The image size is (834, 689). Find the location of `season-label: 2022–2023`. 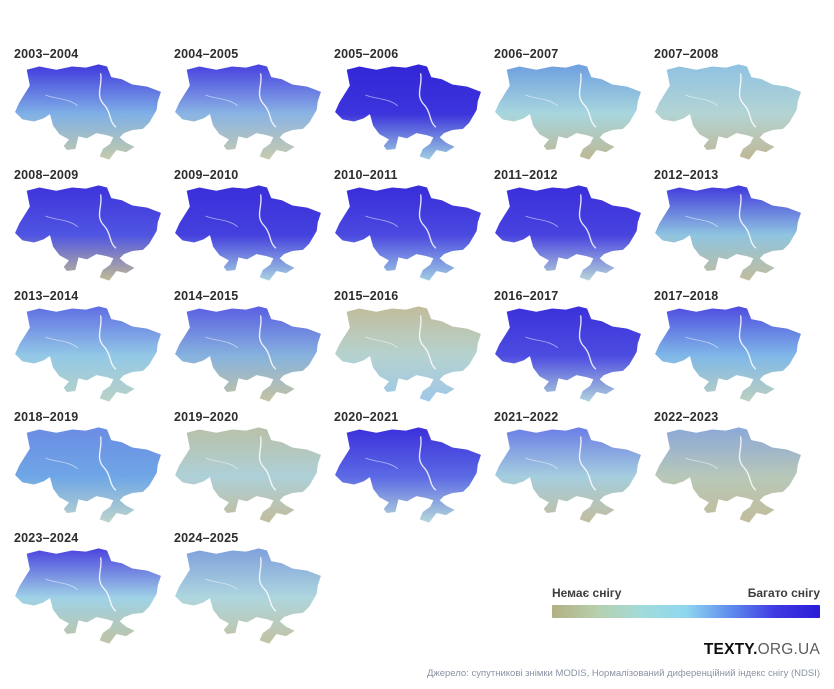

season-label: 2022–2023 is located at coordinates (686, 417).